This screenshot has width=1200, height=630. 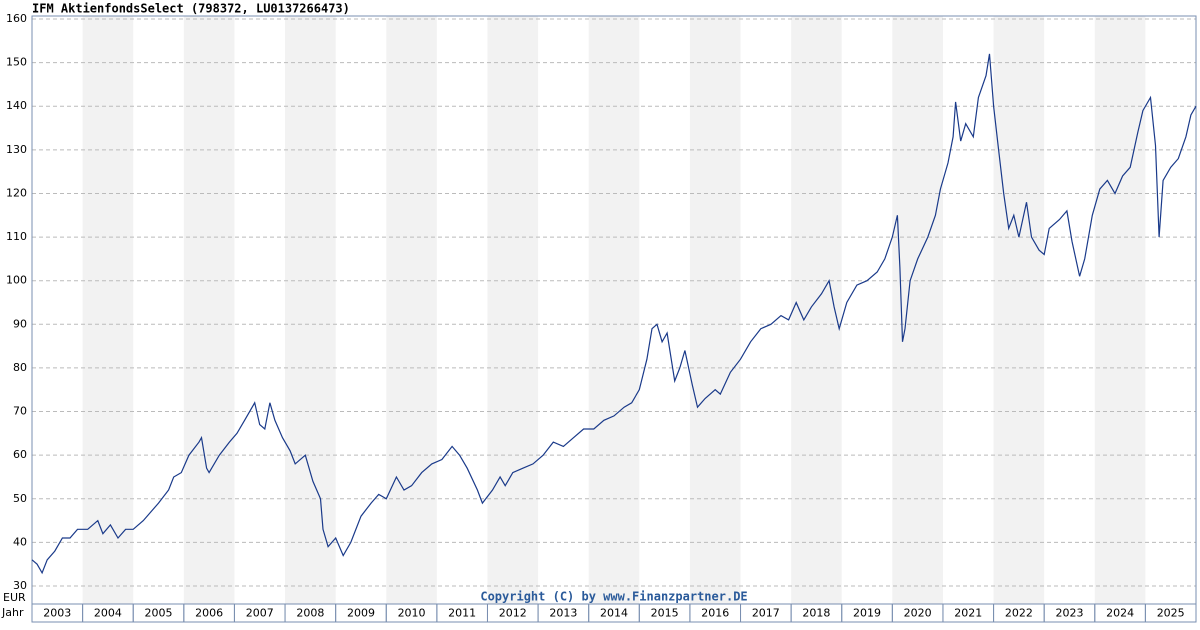 What do you see at coordinates (1069, 613) in the screenshot?
I see `x-tick-label: 2023` at bounding box center [1069, 613].